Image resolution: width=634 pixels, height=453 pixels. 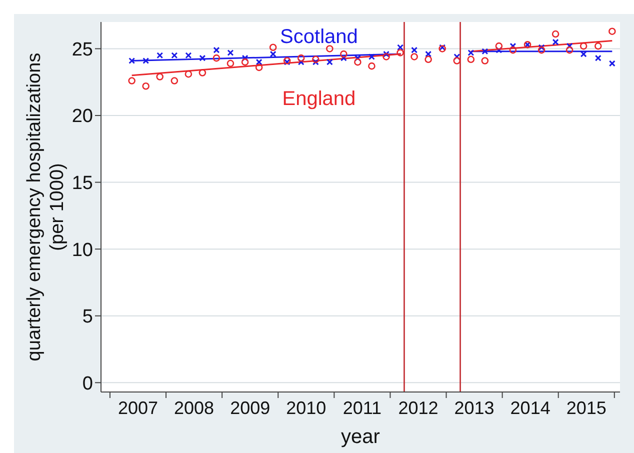 I want to click on x-tick-label: 2010, so click(x=306, y=408).